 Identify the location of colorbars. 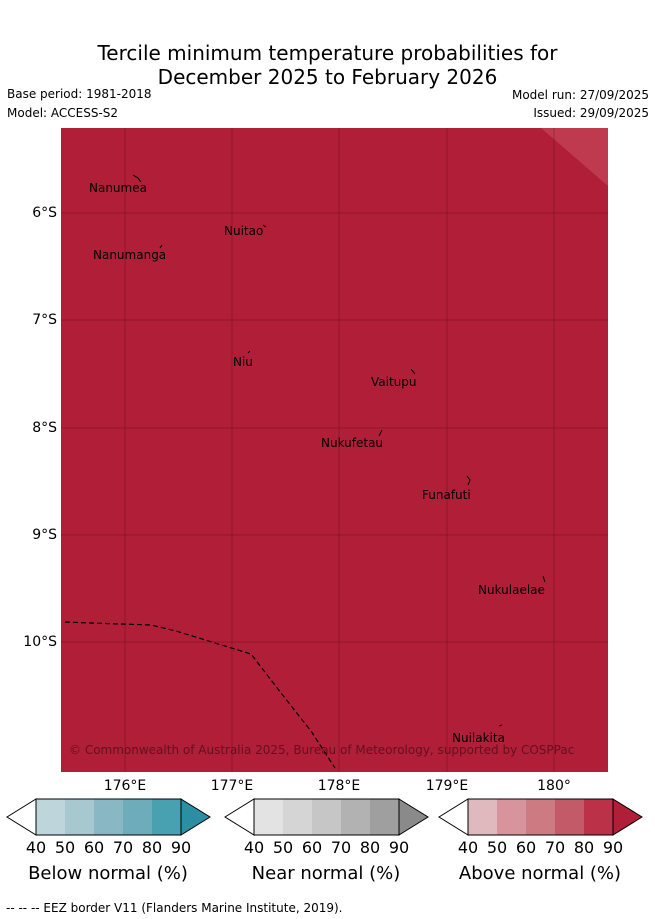
(324, 817).